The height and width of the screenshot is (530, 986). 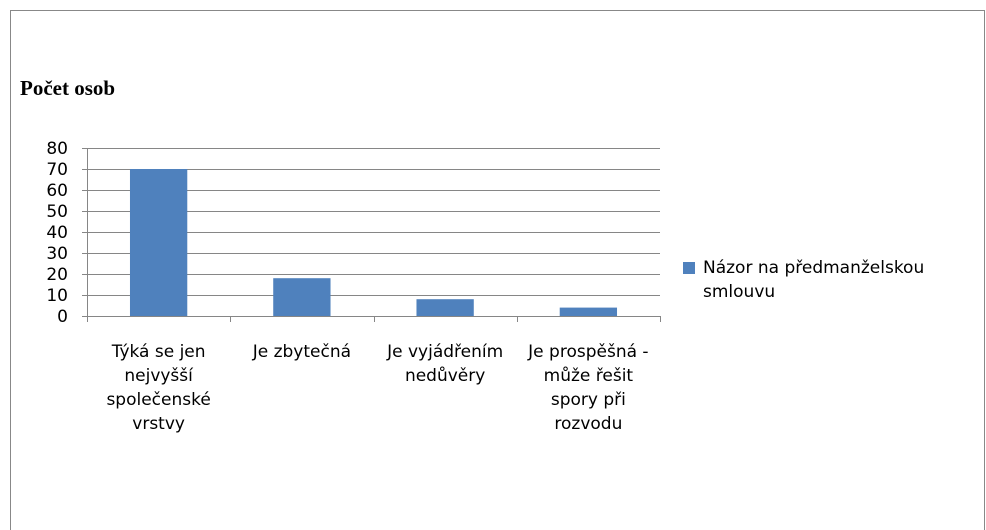 I want to click on x-tick-label: Je vyjádřením nedůvěry, so click(x=445, y=364).